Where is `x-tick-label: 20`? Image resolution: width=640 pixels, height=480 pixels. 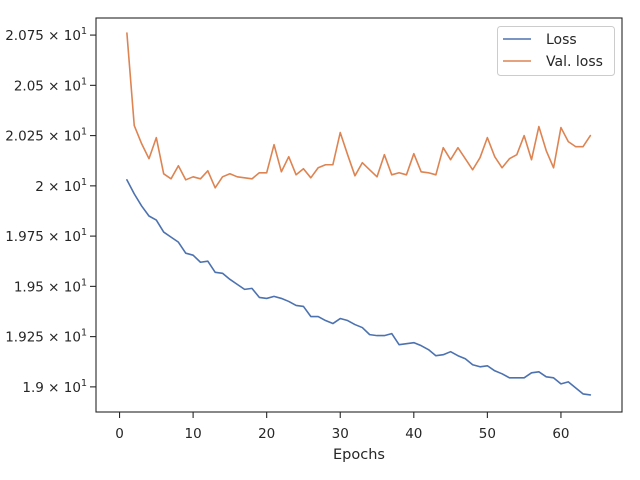
x-tick-label: 20 is located at coordinates (266, 434).